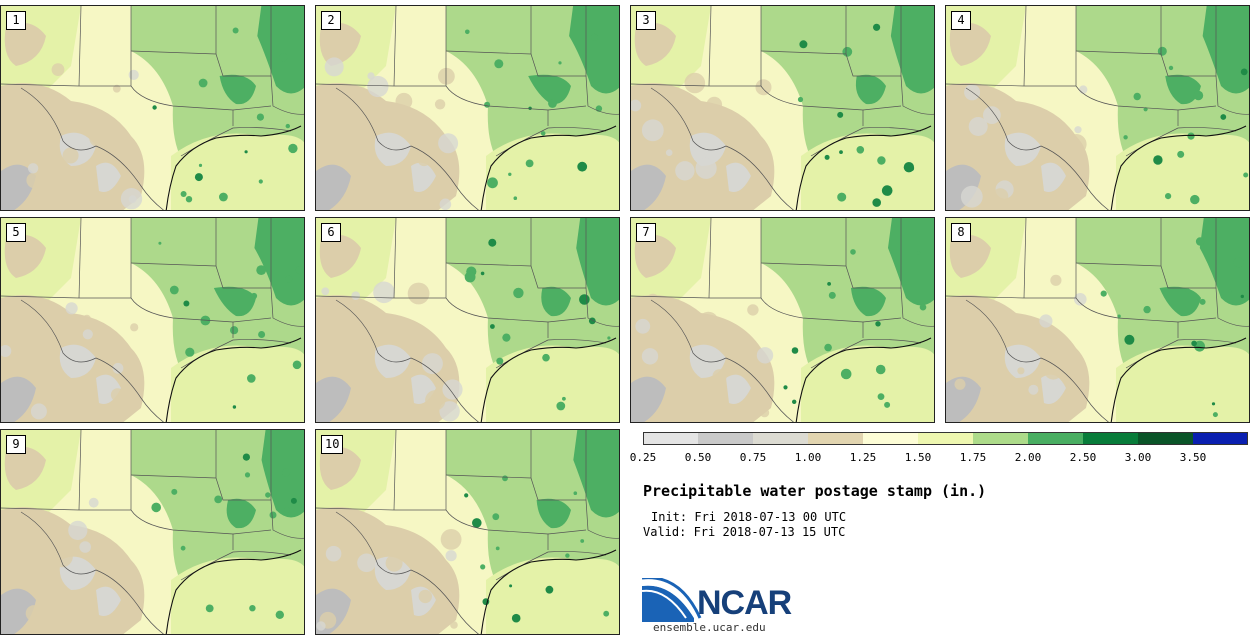 The width and height of the screenshot is (1260, 635). I want to click on map-panel: 6, so click(467, 320).